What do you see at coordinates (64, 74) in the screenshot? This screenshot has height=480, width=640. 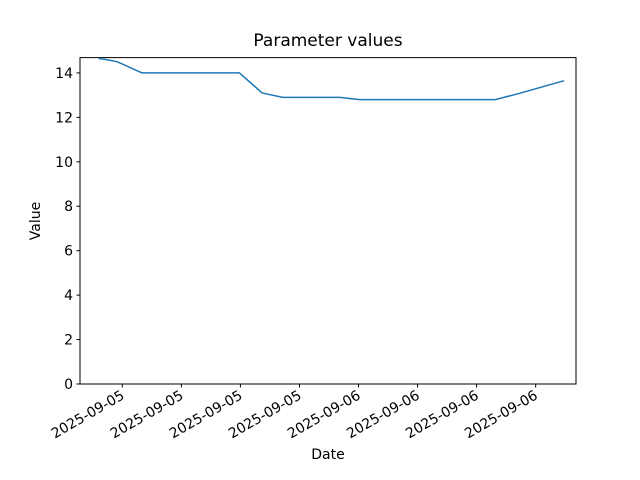 I see `y-tick-label: 14` at bounding box center [64, 74].